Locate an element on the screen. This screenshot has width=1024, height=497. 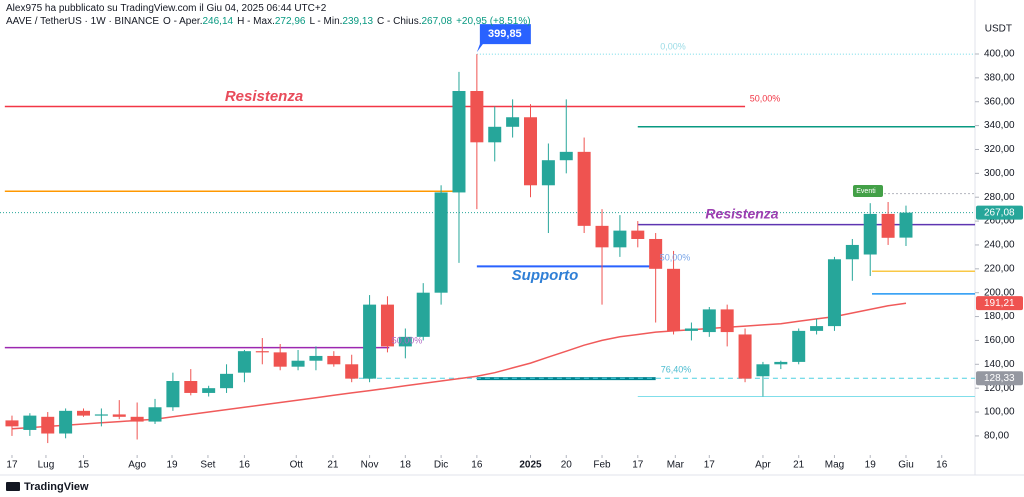
y-tick-label: 160,00 is located at coordinates (999, 340).